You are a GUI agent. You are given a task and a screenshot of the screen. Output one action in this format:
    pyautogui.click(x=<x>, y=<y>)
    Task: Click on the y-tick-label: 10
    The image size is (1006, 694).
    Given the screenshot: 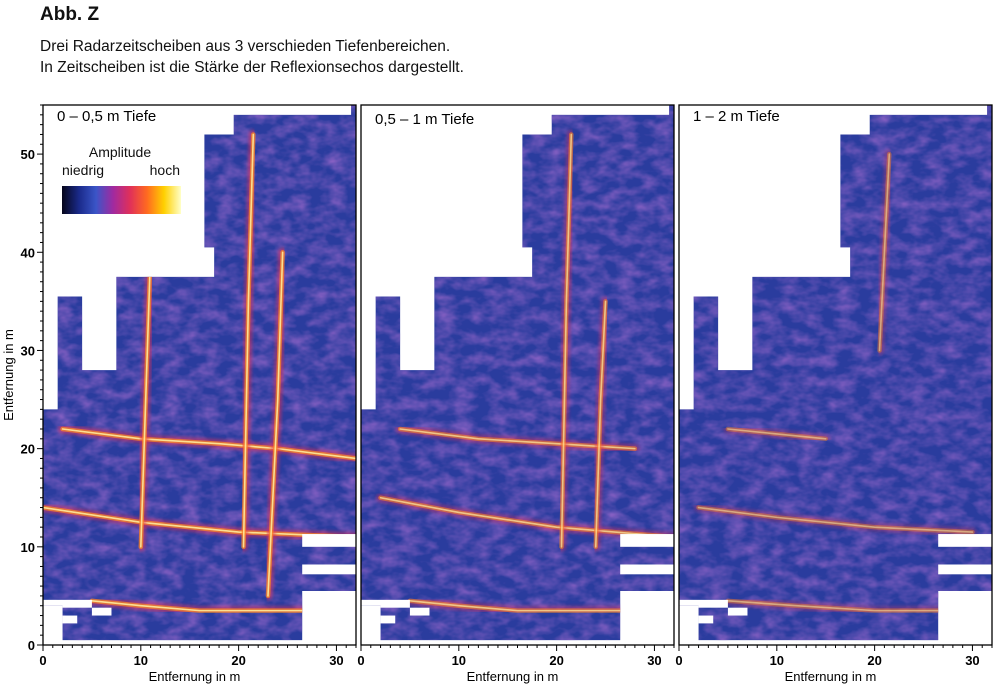 What is the action you would take?
    pyautogui.click(x=28, y=547)
    